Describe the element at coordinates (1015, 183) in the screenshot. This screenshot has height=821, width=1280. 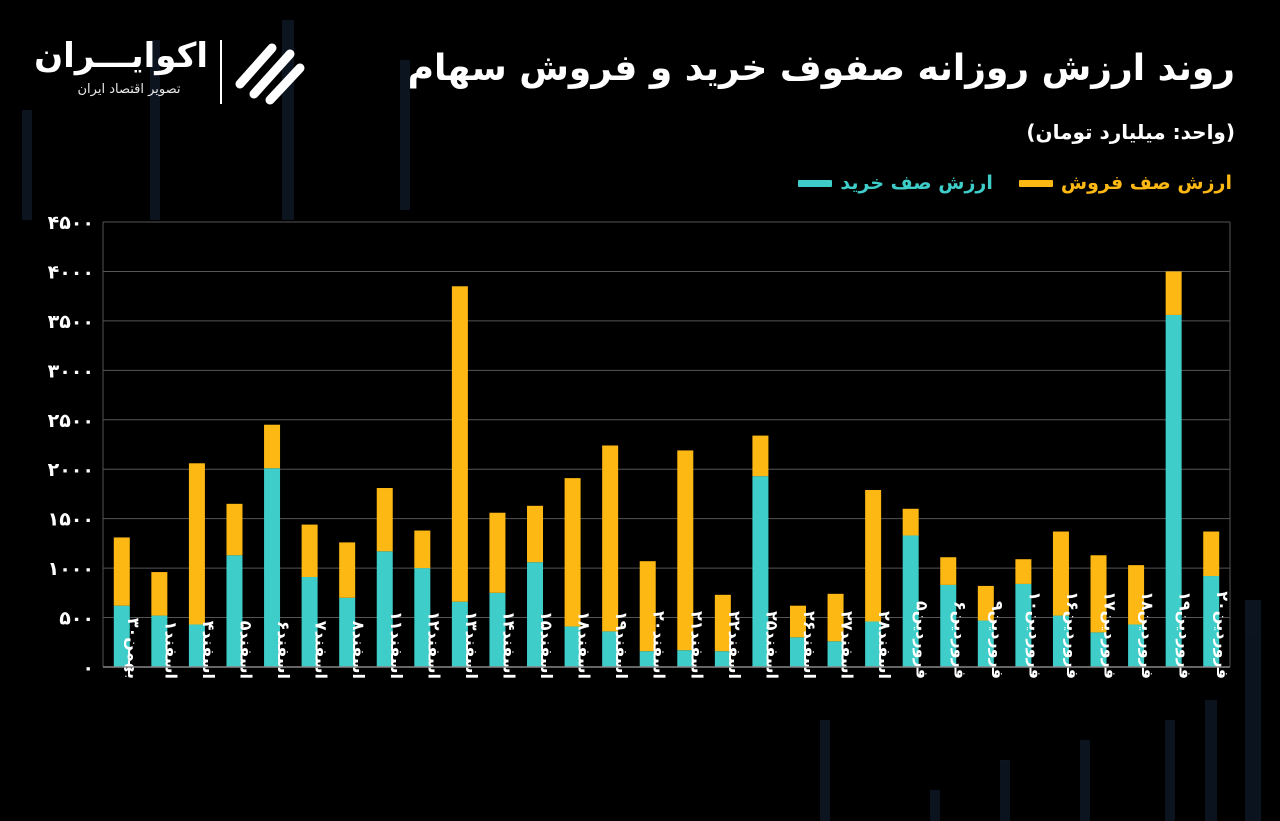
I see `chart-legend: ارزش صف خرید ارزش صف فروش` at that location.